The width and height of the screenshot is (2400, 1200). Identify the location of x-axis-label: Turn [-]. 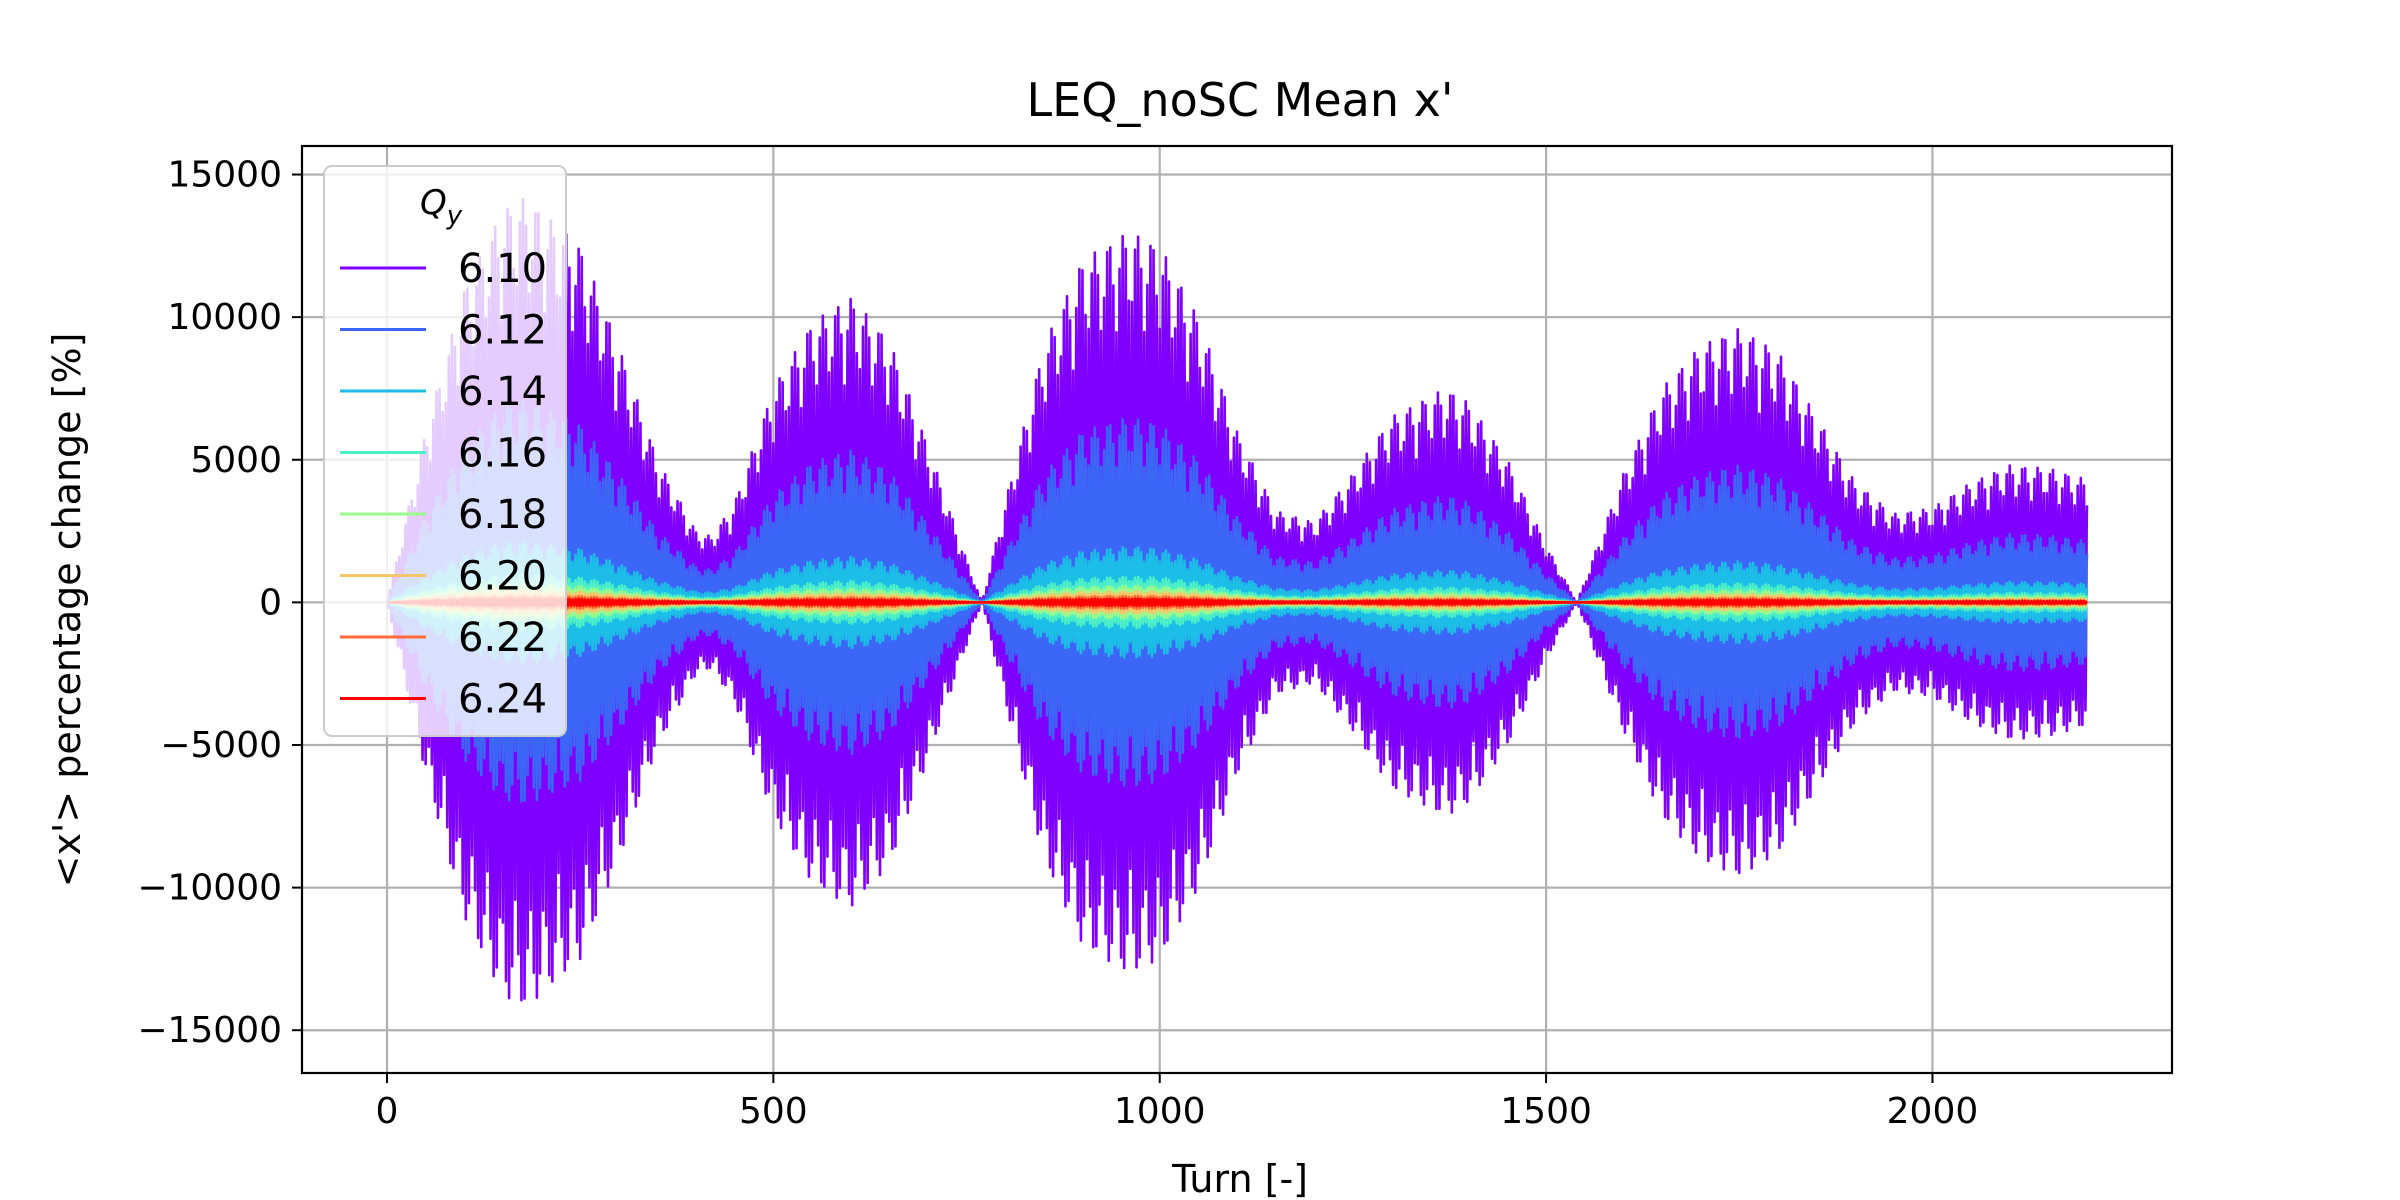
(1239, 1178).